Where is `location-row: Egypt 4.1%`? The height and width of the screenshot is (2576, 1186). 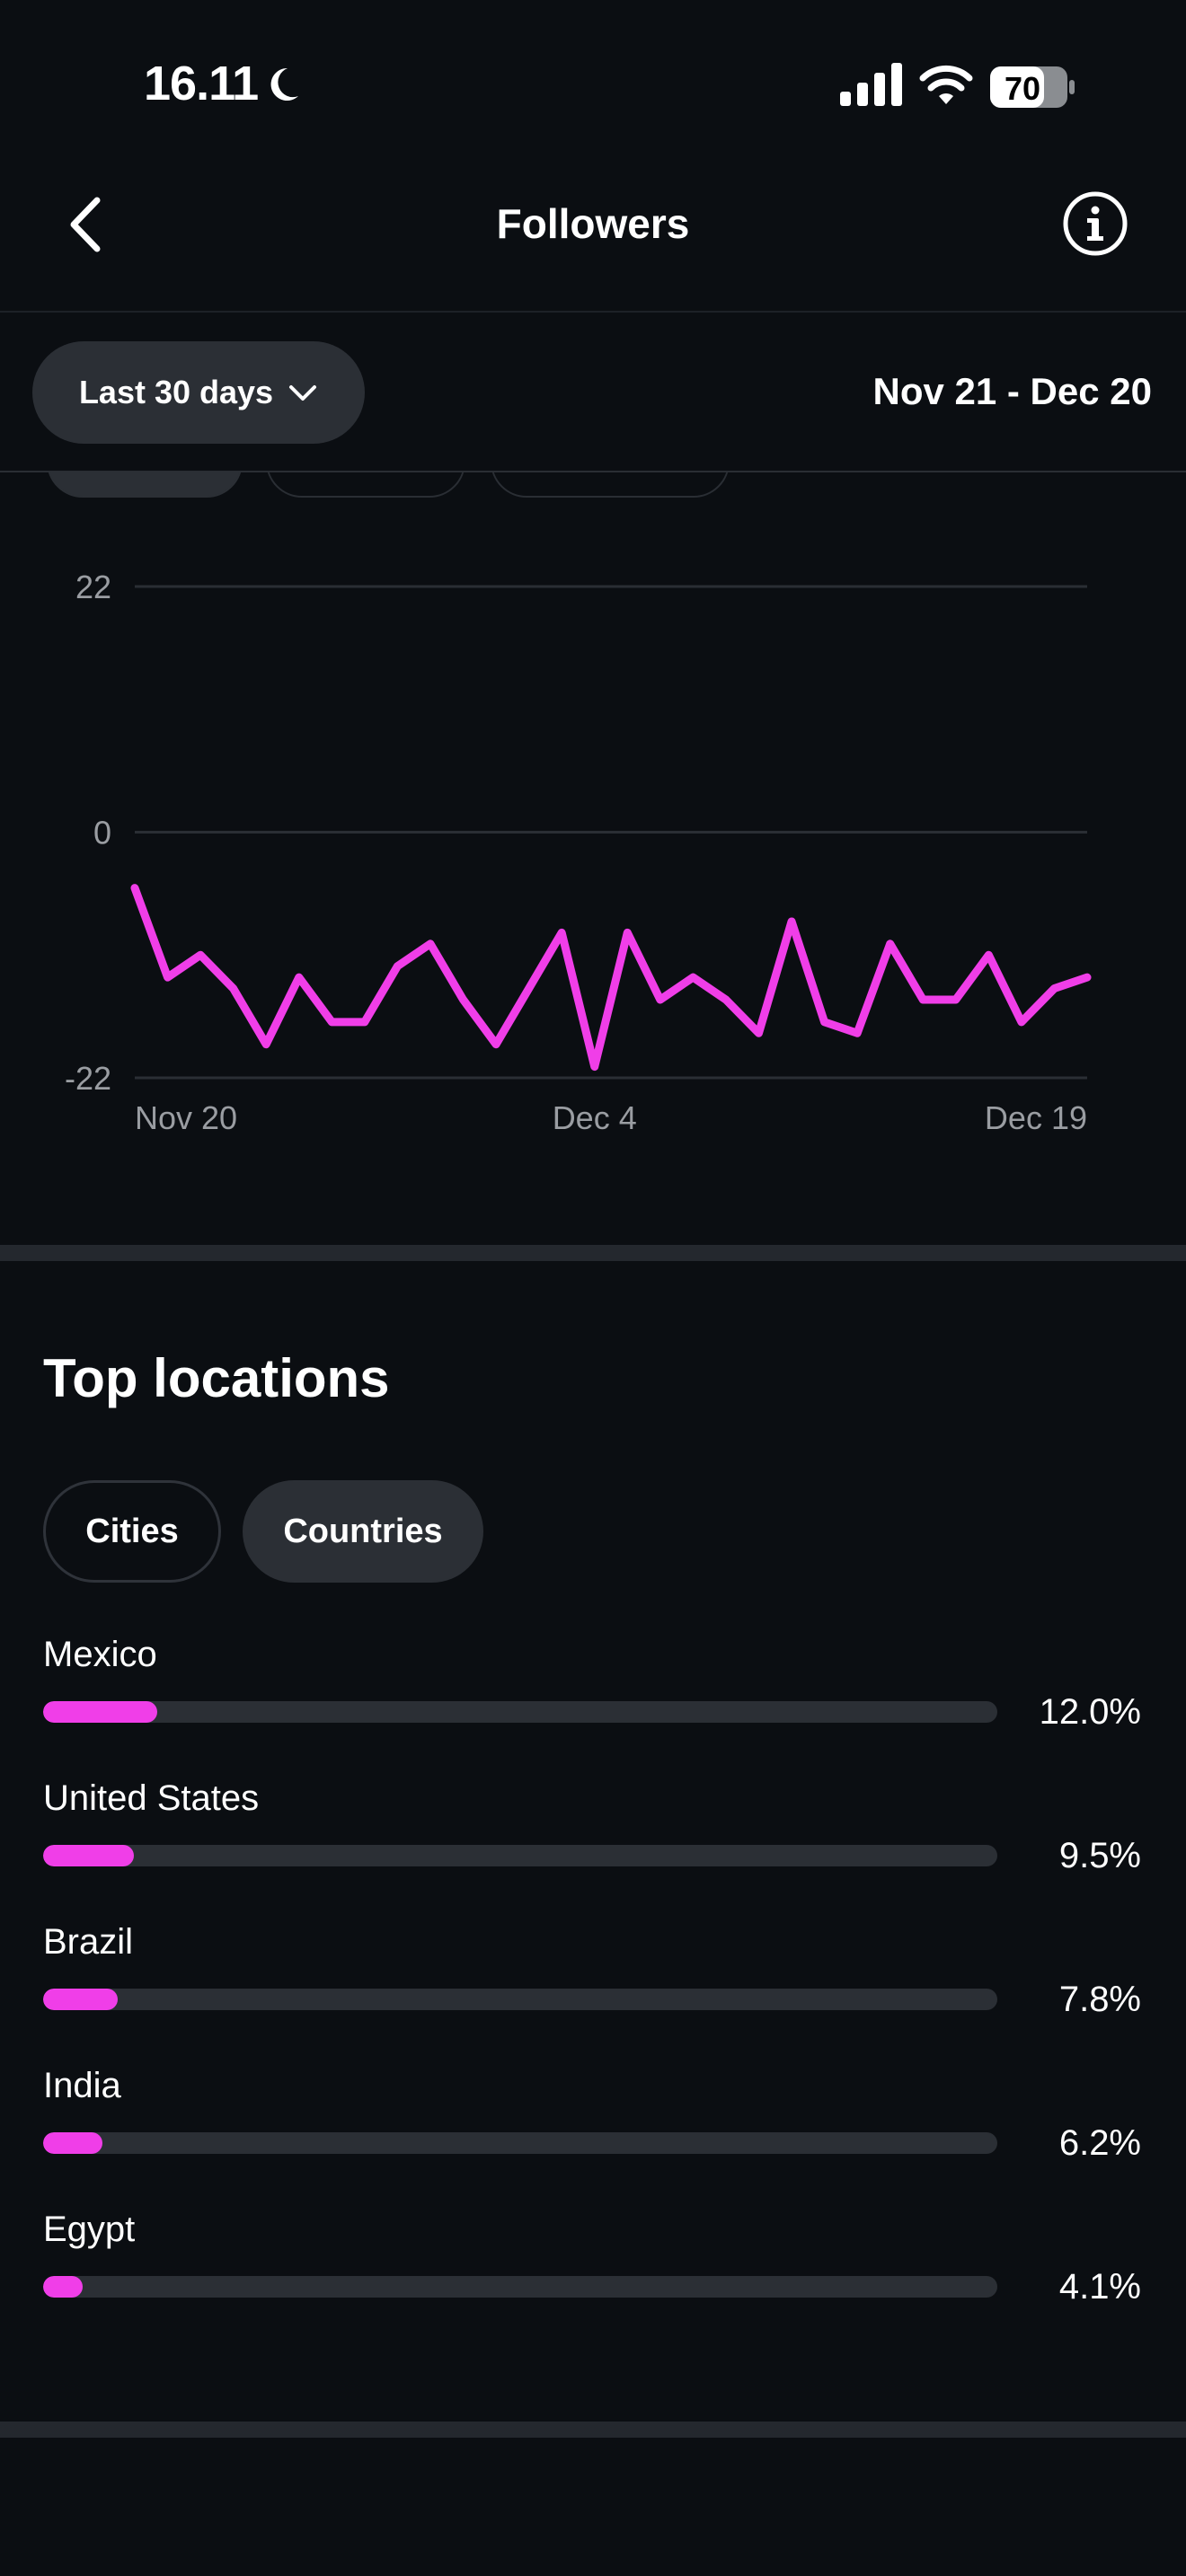
location-row: Egypt 4.1% is located at coordinates (593, 2277).